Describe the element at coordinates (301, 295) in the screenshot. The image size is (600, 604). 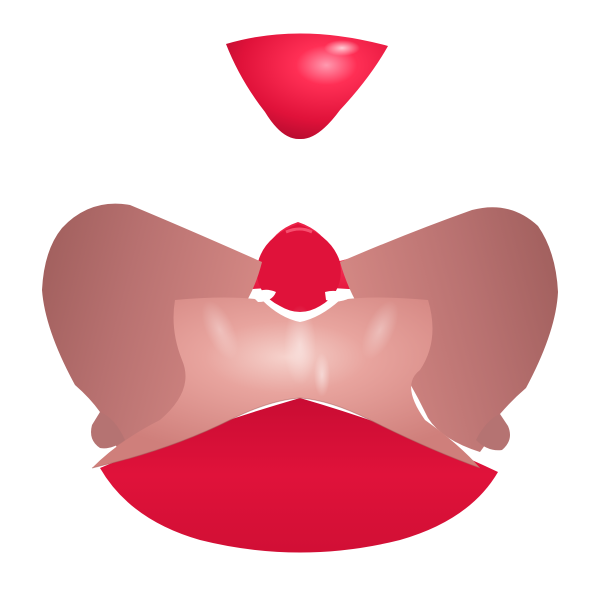
I see `center-holes` at that location.